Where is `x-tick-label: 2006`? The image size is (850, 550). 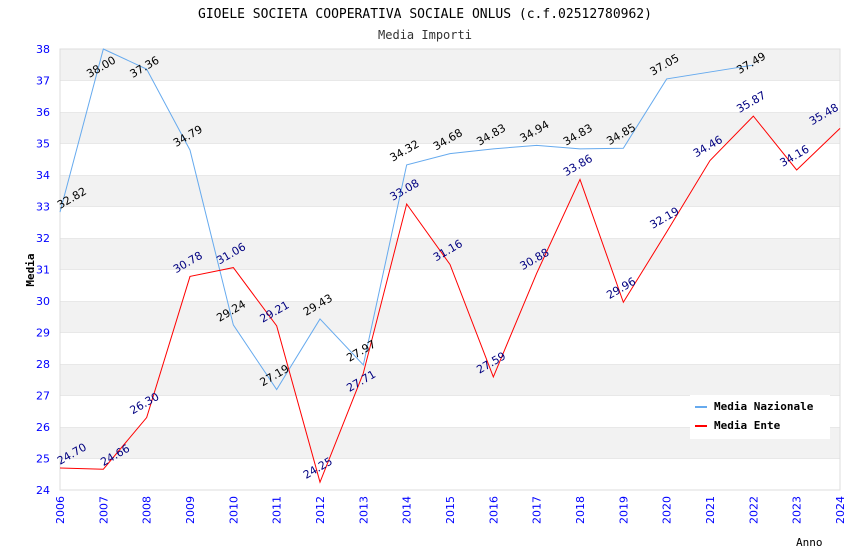
x-tick-label: 2006 is located at coordinates (60, 510).